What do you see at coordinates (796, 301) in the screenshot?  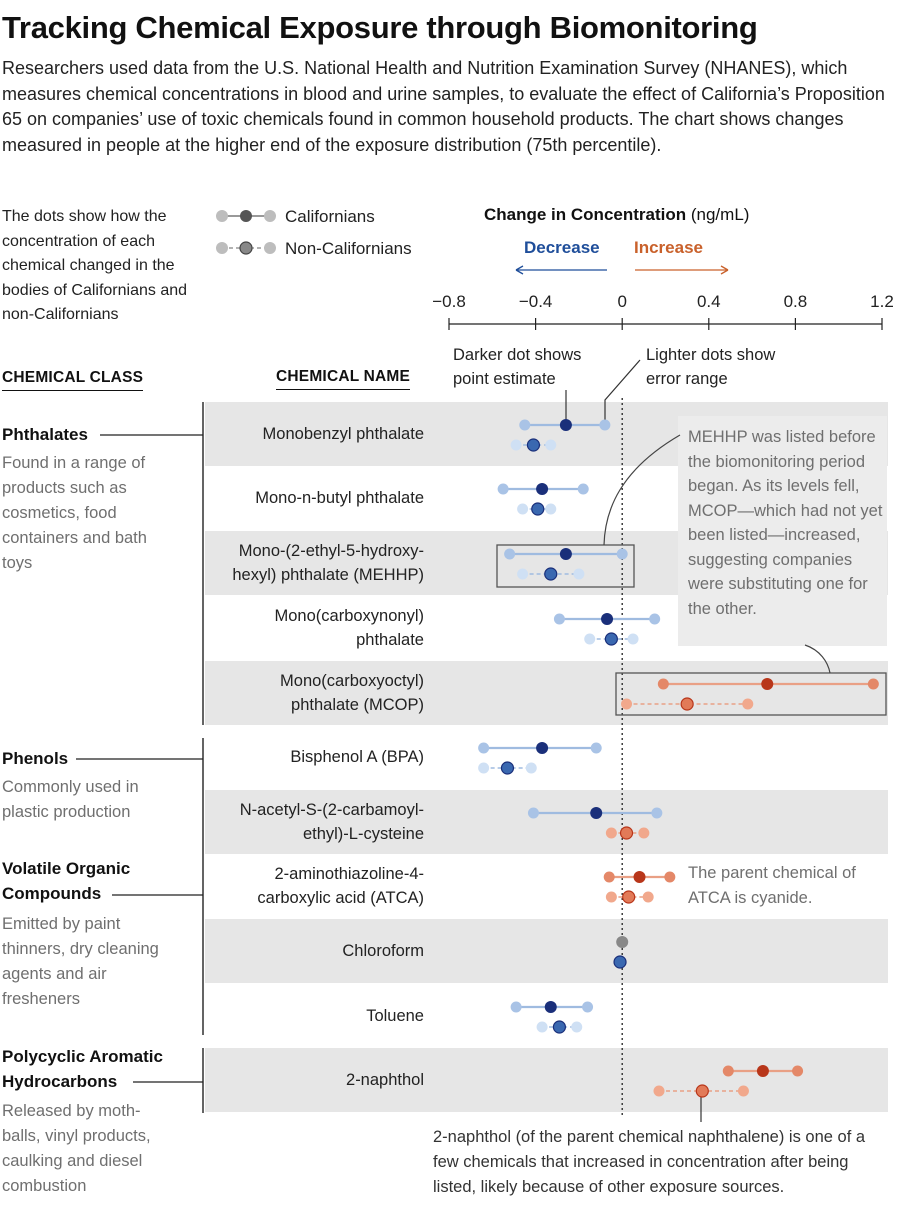 I see `x-tick-label: 0.8` at bounding box center [796, 301].